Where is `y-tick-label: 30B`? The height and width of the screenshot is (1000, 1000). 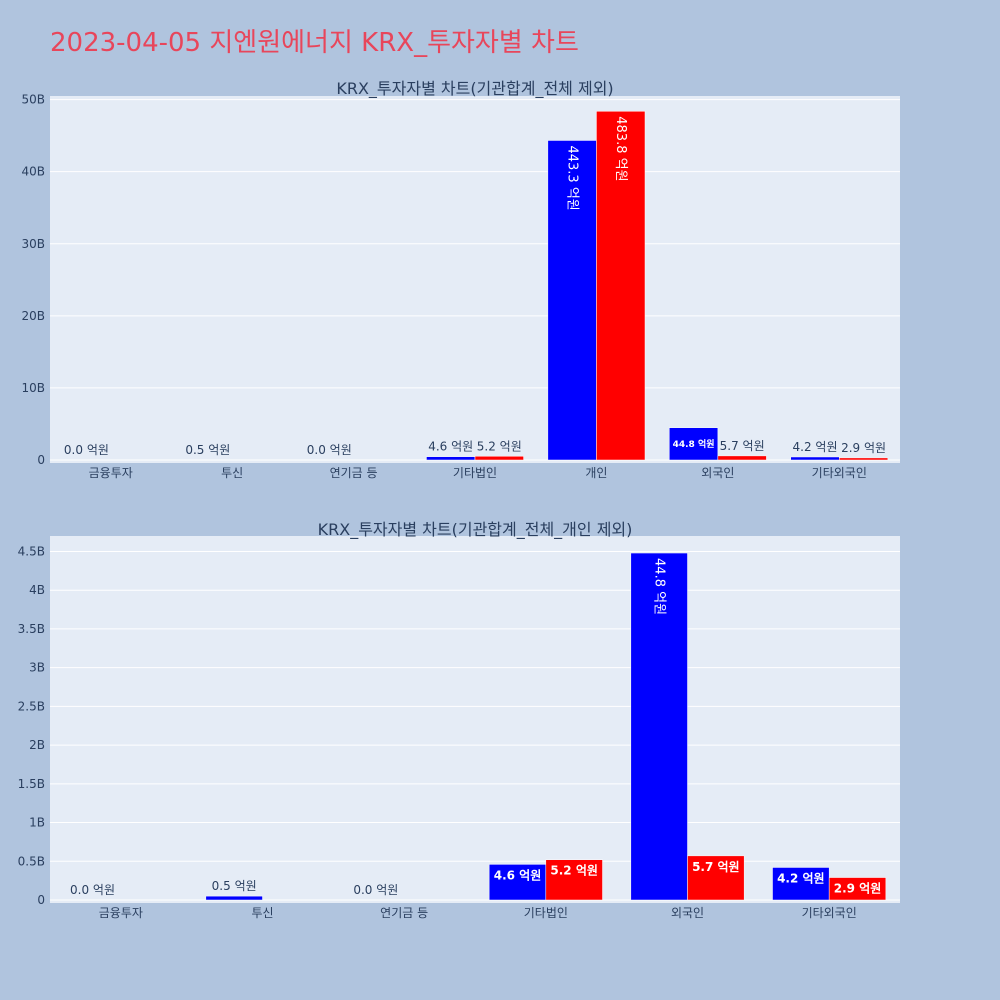
y-tick-label: 30B is located at coordinates (33, 244).